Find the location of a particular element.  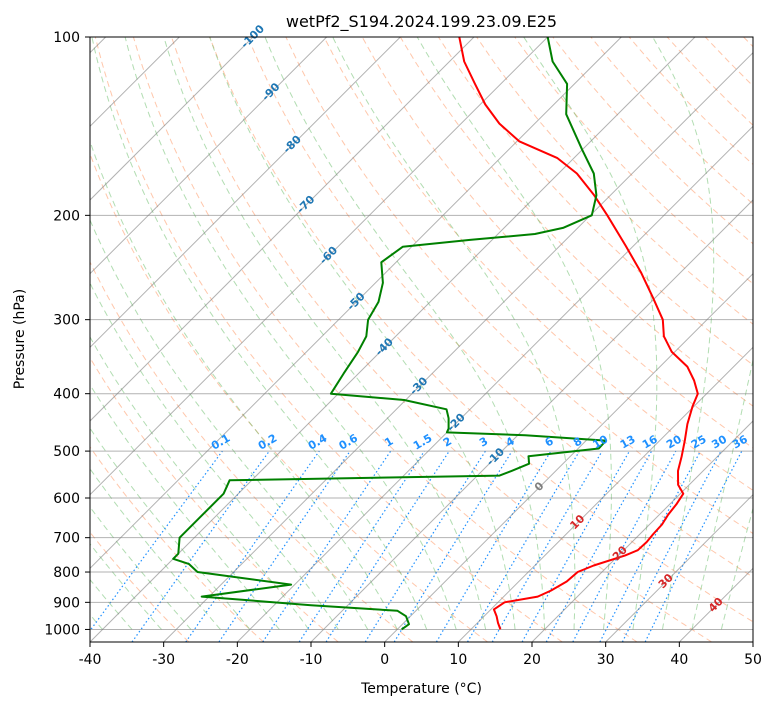

y-tick-label: 800 is located at coordinates (66, 573).